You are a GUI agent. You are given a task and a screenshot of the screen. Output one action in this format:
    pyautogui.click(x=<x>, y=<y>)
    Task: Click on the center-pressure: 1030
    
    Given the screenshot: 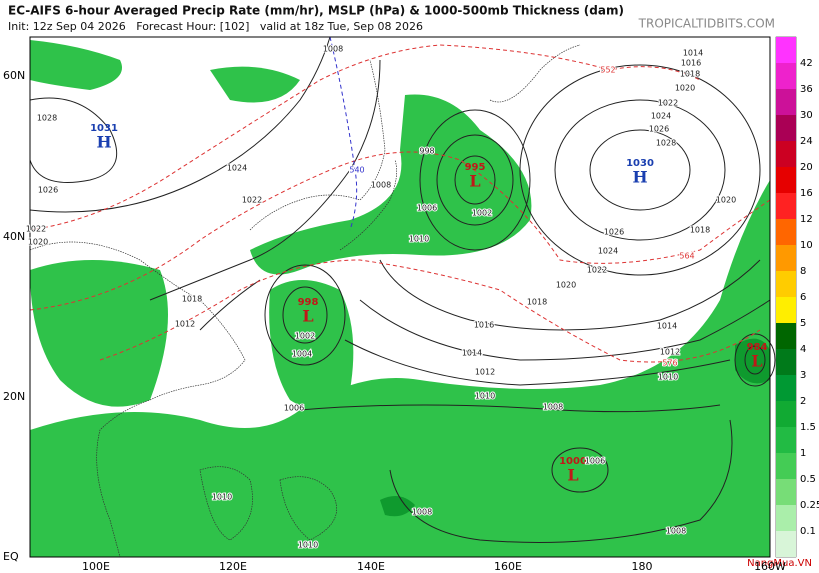 What is the action you would take?
    pyautogui.click(x=640, y=163)
    